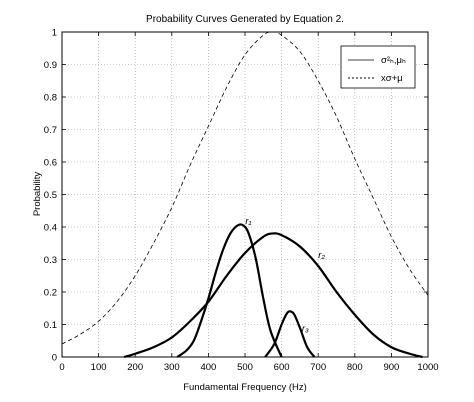  What do you see at coordinates (50, 65) in the screenshot?
I see `y-tick-label: 0.9` at bounding box center [50, 65].